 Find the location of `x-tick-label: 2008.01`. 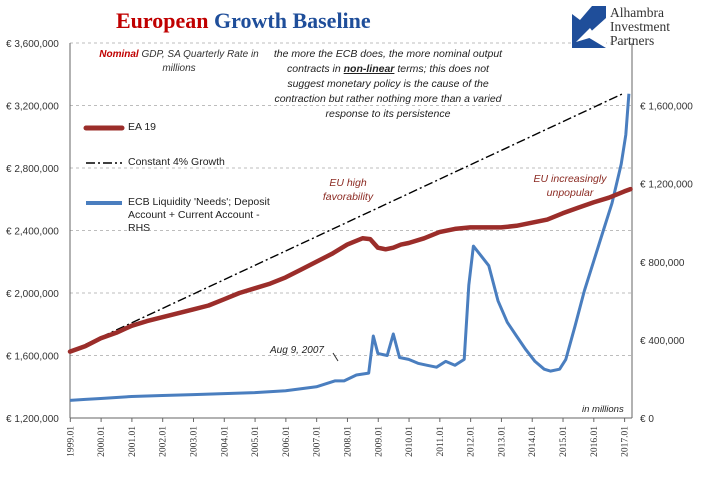

x-tick-label: 2008.01 is located at coordinates (348, 441).